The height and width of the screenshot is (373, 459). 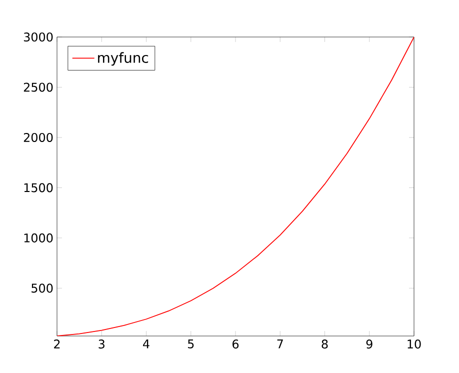 What do you see at coordinates (38, 87) in the screenshot?
I see `y-tick-label: 2500` at bounding box center [38, 87].